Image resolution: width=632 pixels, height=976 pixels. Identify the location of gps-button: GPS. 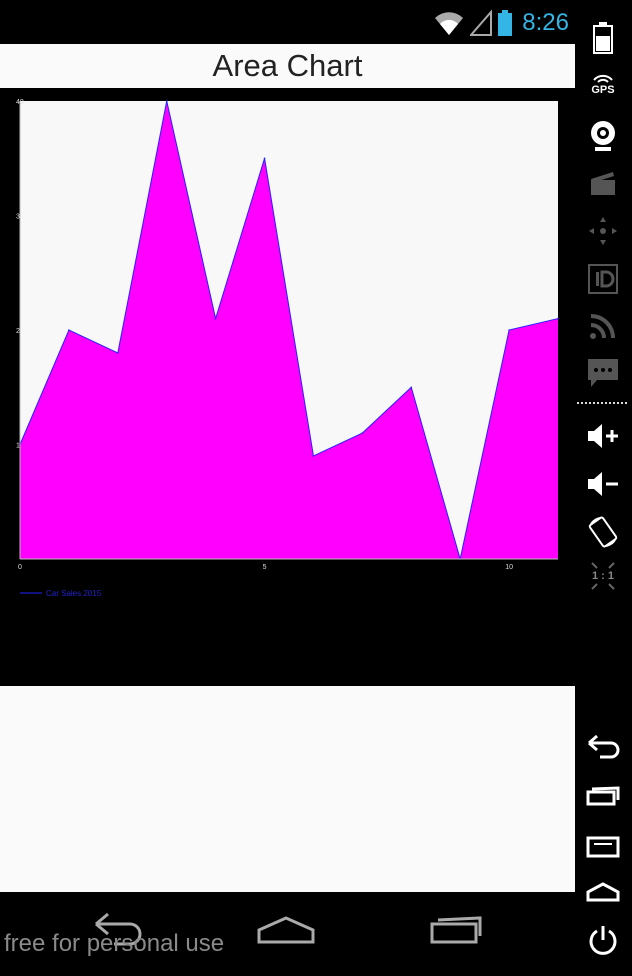
(603, 84).